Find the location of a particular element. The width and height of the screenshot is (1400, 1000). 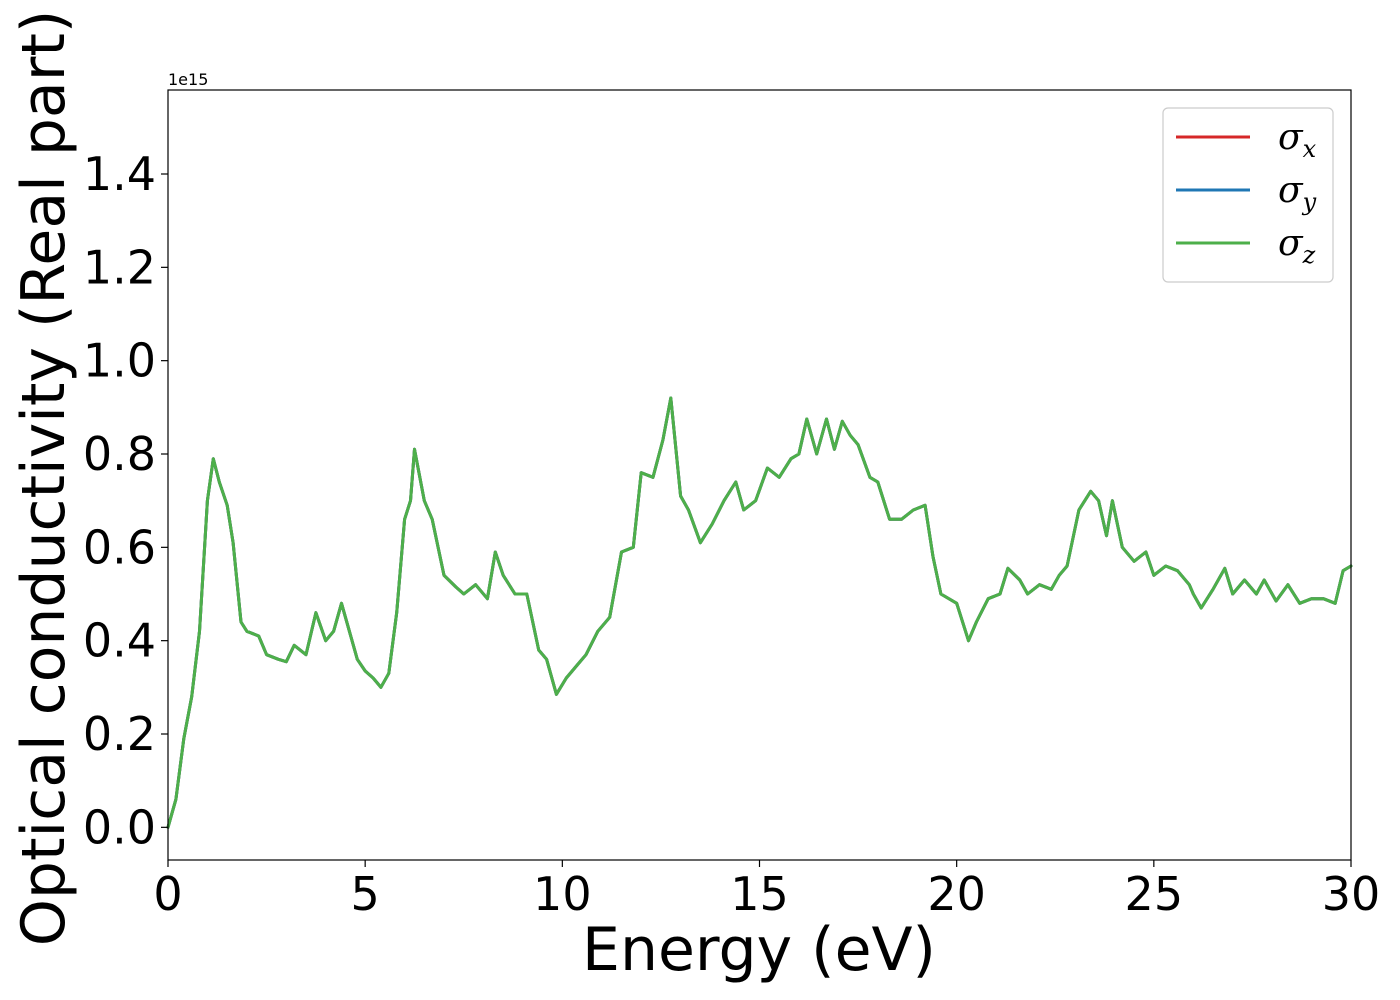

legend-label-x: σx is located at coordinates (1297, 140).